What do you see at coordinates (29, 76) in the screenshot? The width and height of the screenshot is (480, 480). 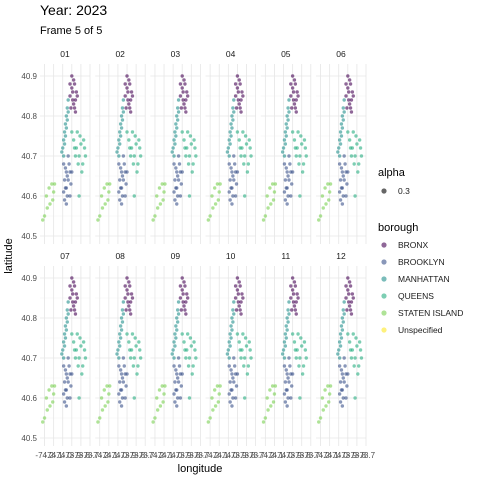 I see `y-tick-label: 40.9` at bounding box center [29, 76].